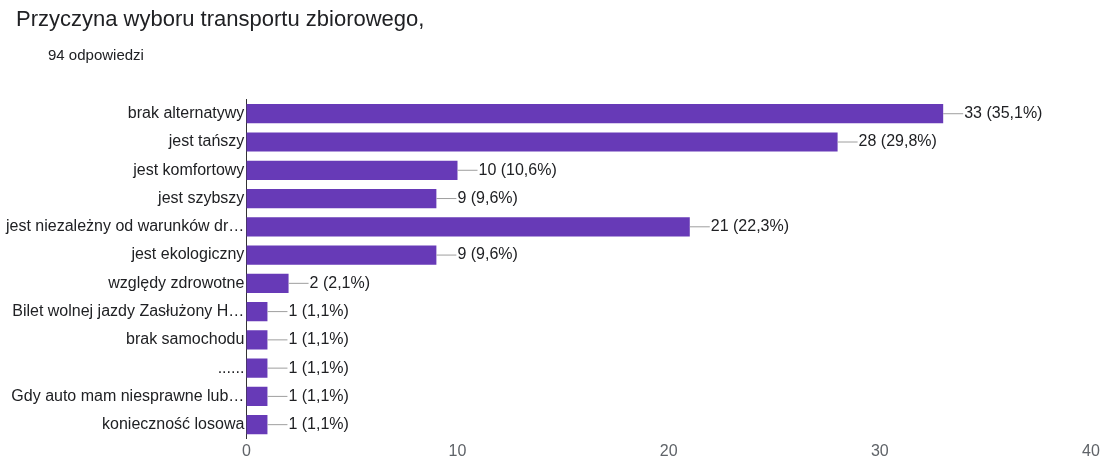 This screenshot has width=1109, height=470. Describe the element at coordinates (750, 226) in the screenshot. I see `data-label: 21 (22,3%)` at that location.